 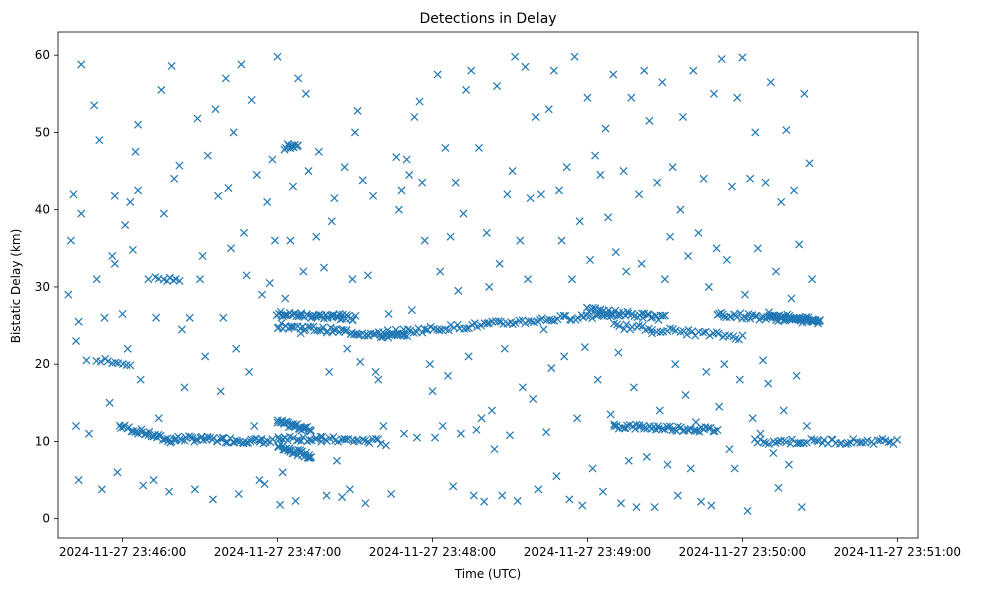 I want to click on x-tick-label: 2024-11-27 23:51:00, so click(x=897, y=552).